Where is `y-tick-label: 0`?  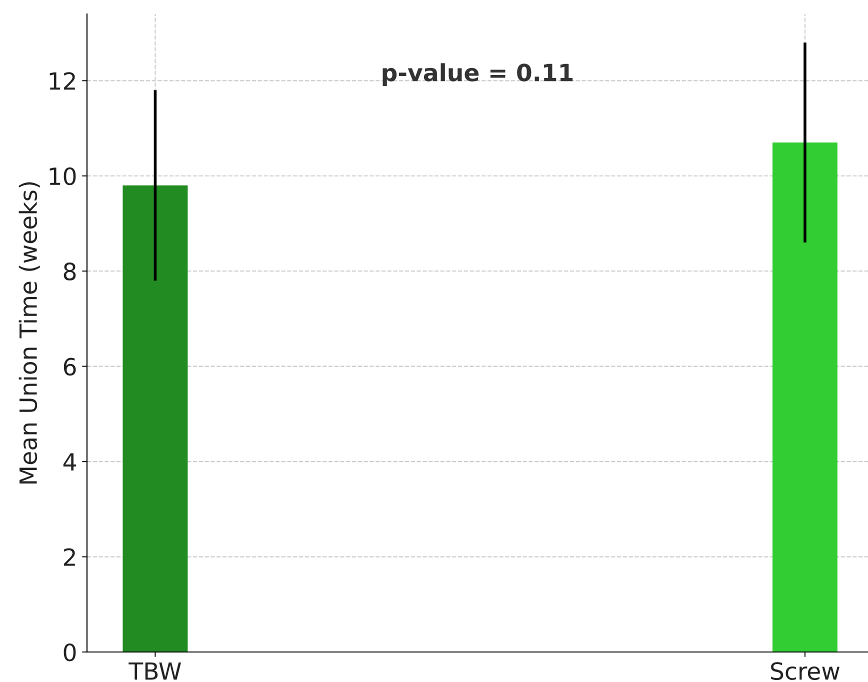 y-tick-label: 0 is located at coordinates (70, 652).